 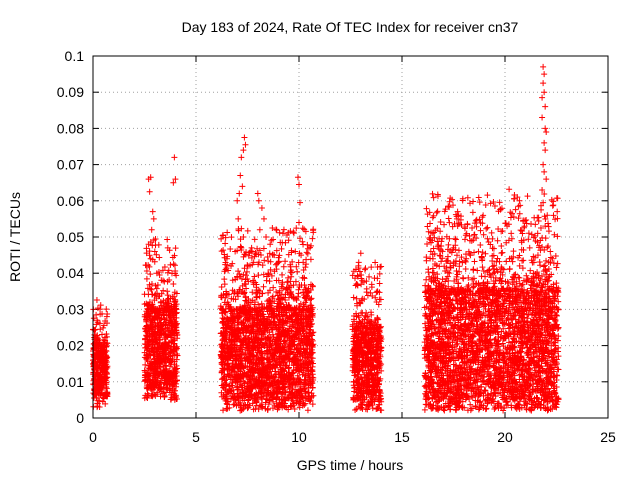 What do you see at coordinates (196, 437) in the screenshot?
I see `x-tick-label: 5` at bounding box center [196, 437].